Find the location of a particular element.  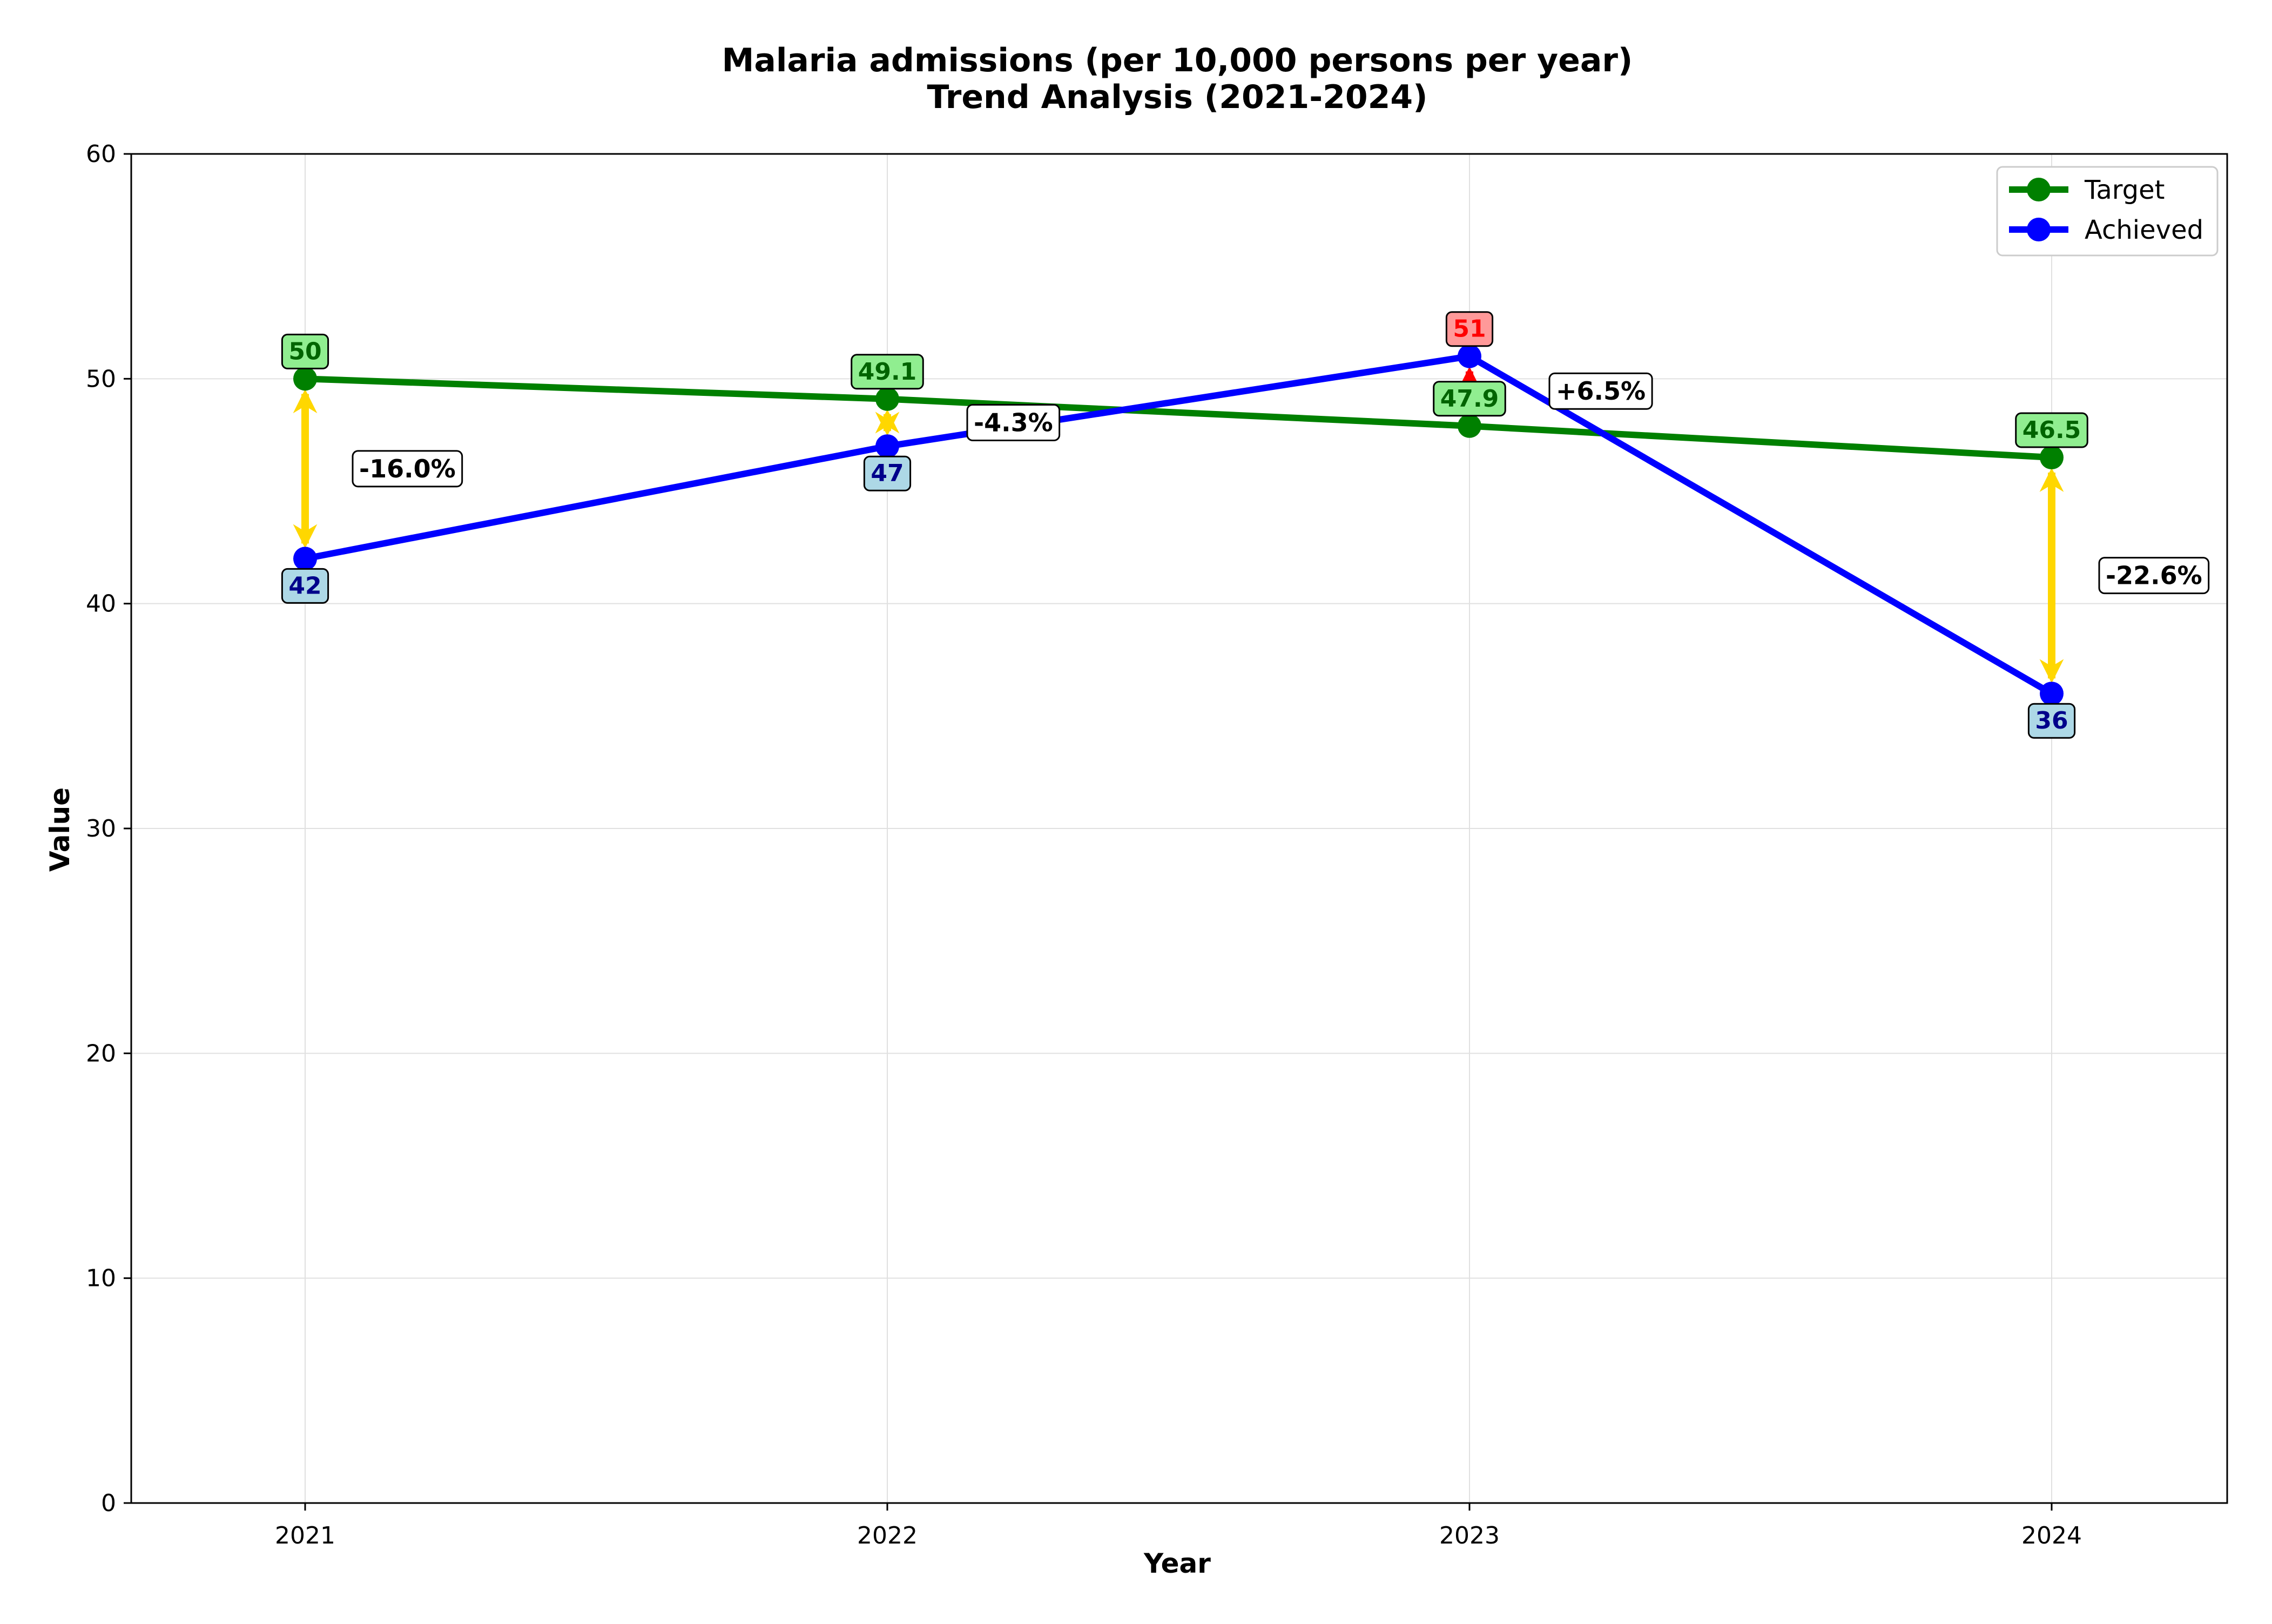

target-value-label: 50 is located at coordinates (305, 351).